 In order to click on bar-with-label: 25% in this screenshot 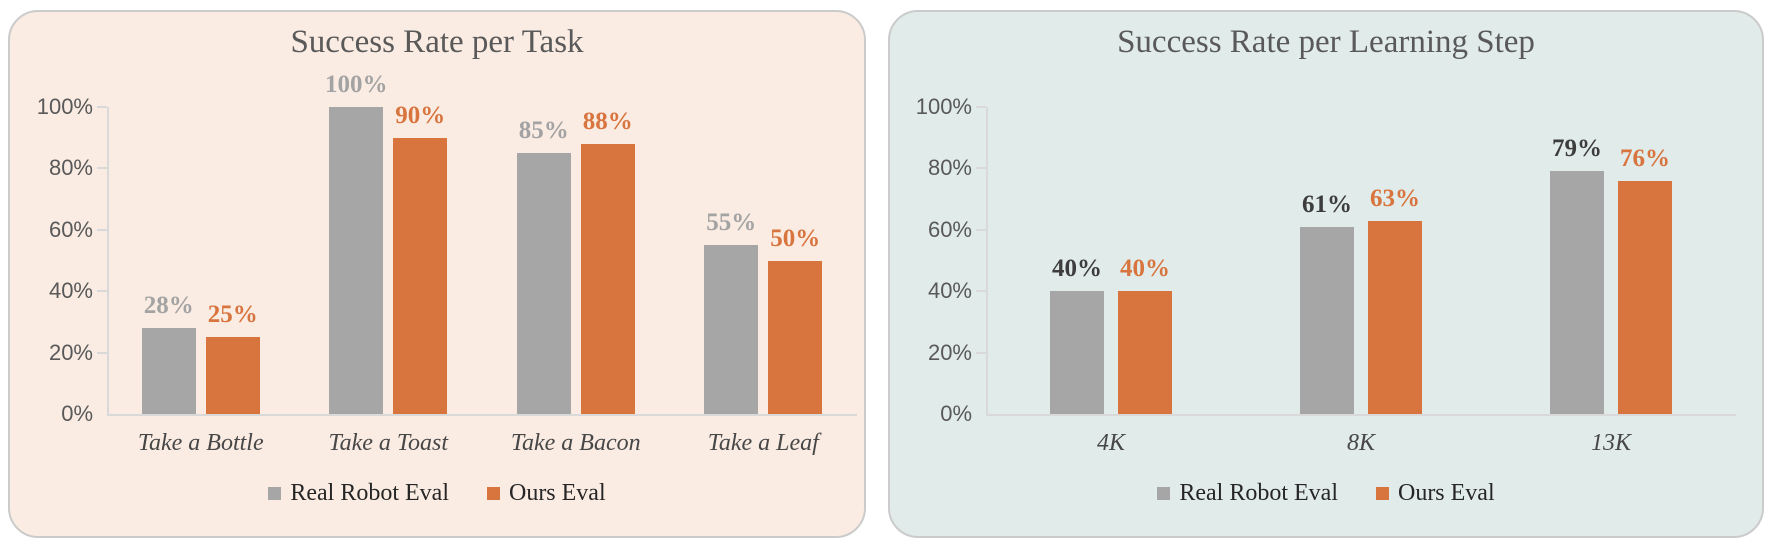, I will do `click(232, 260)`.